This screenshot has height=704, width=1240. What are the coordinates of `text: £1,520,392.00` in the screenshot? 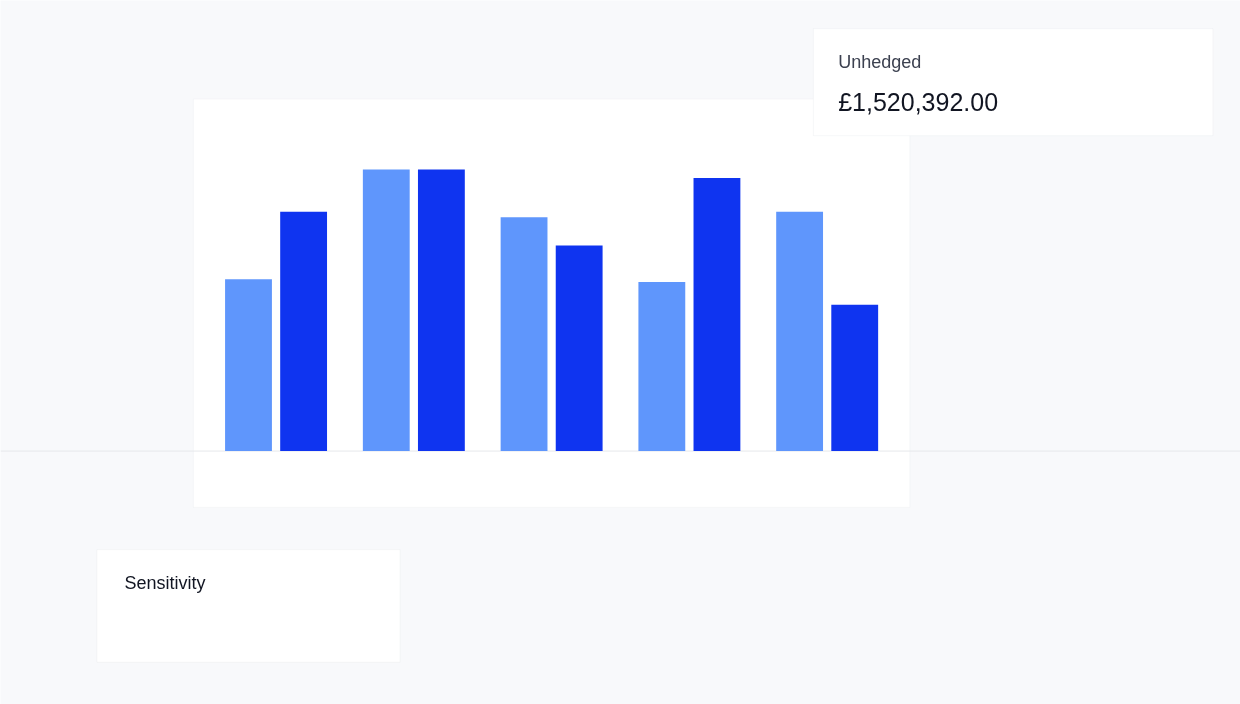 It's located at (918, 101).